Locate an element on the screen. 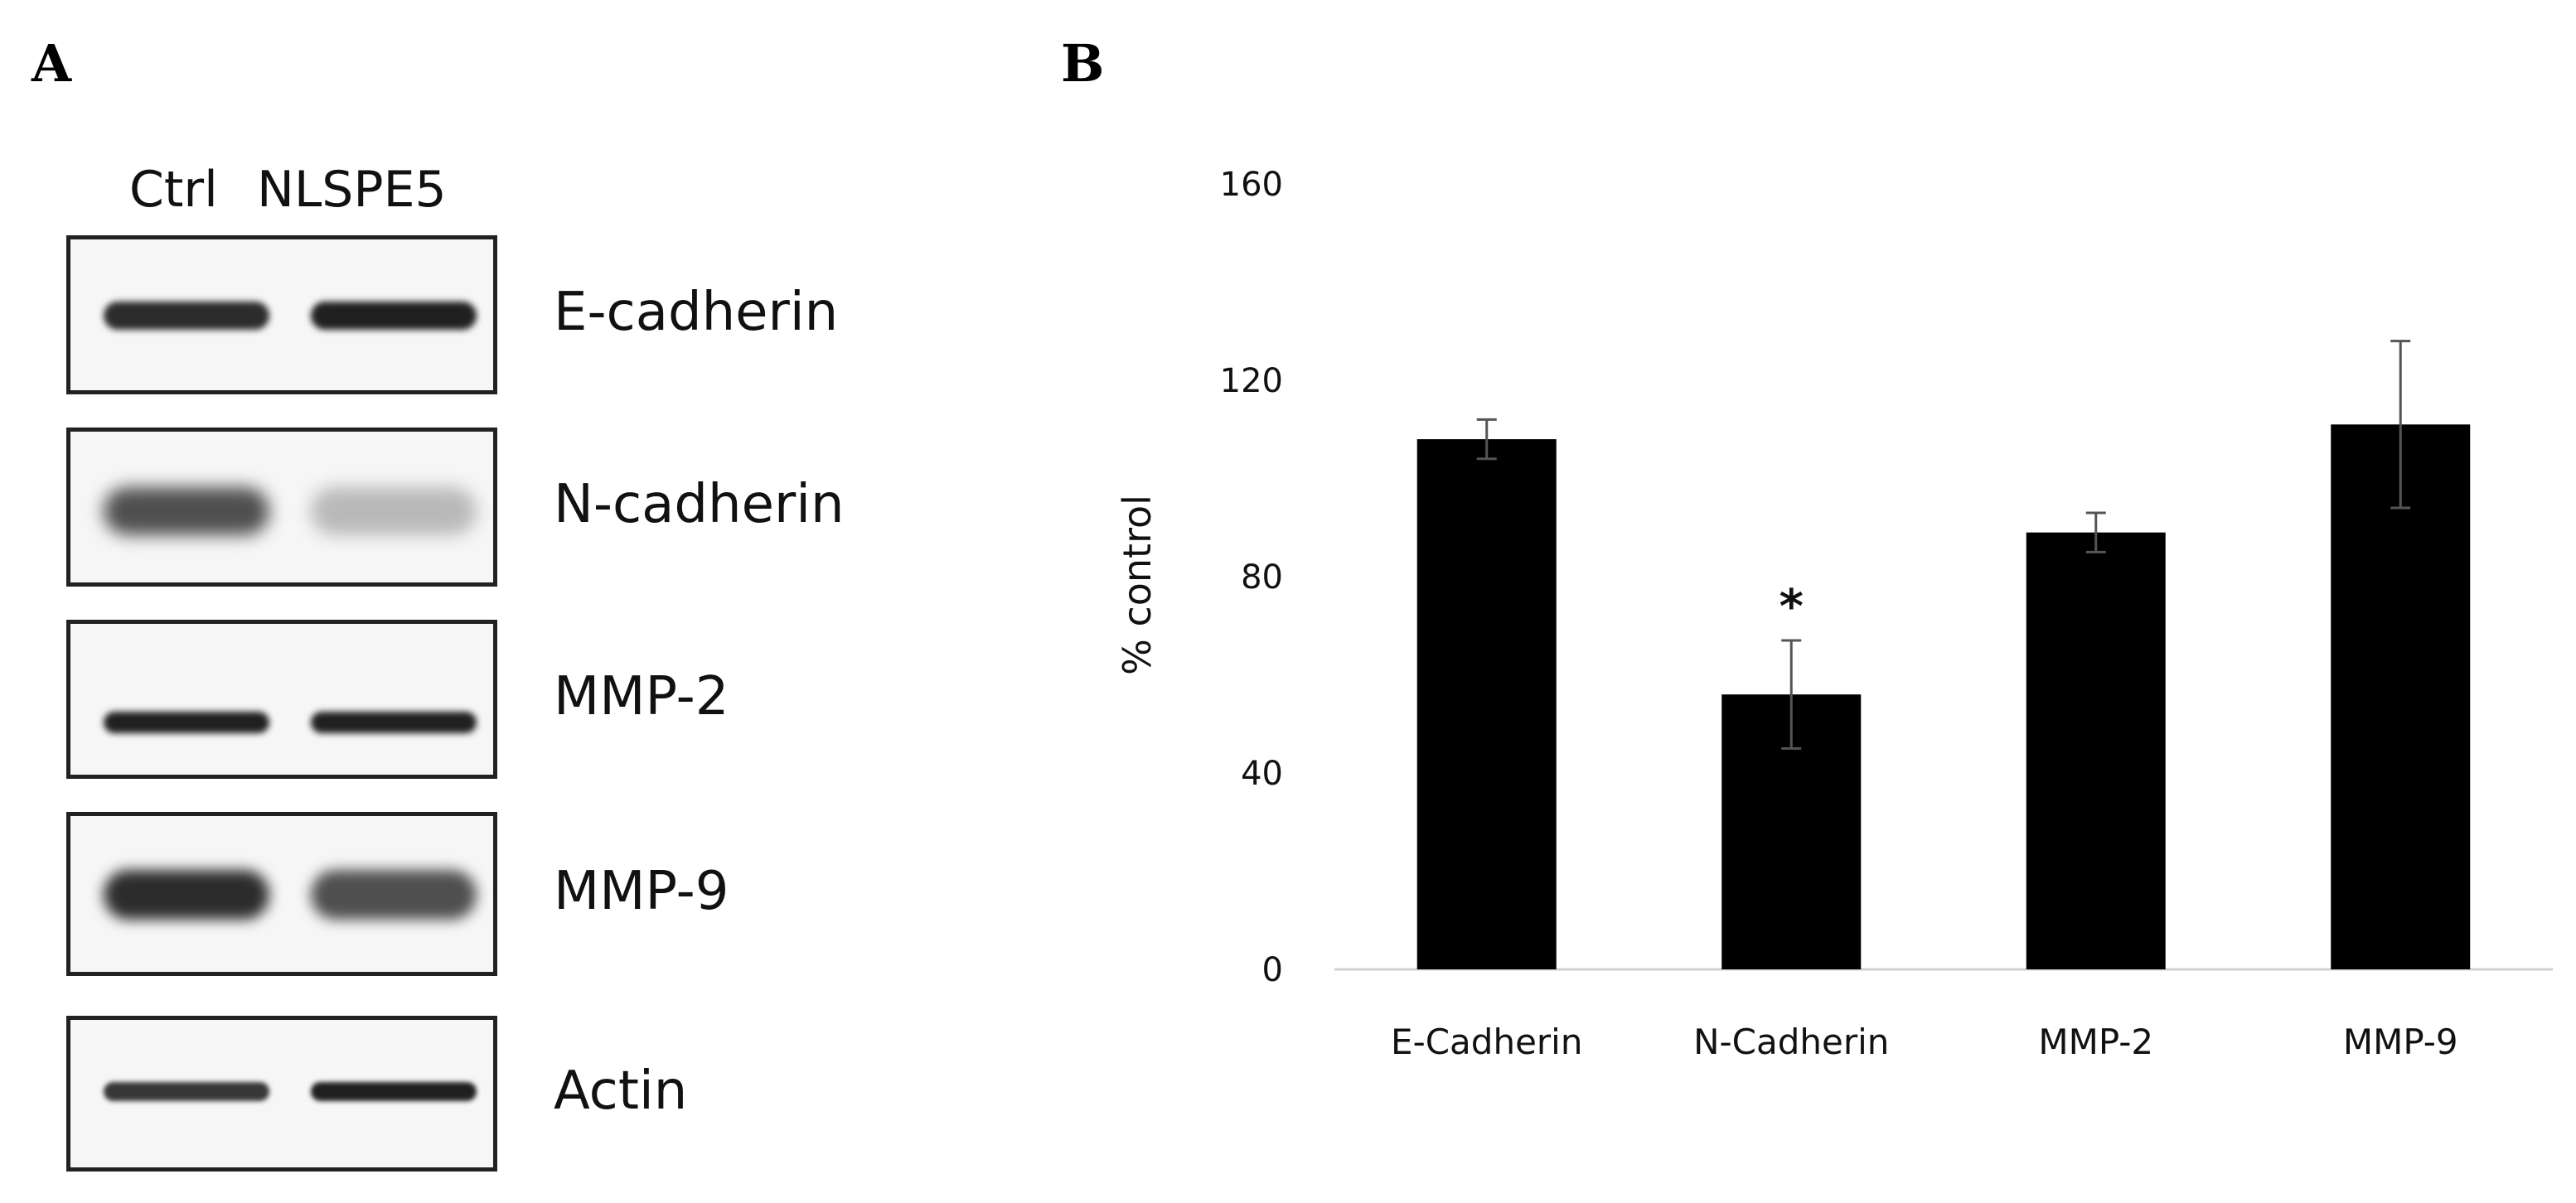 The width and height of the screenshot is (2576, 1203). blot-box-e-cadherin is located at coordinates (281, 314).